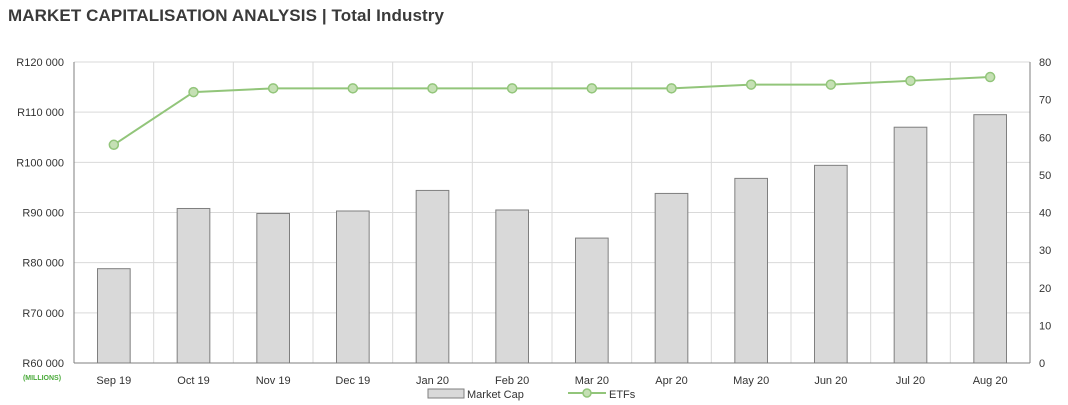 This screenshot has height=405, width=1068. I want to click on x-tick-label: Oct 19, so click(193, 381).